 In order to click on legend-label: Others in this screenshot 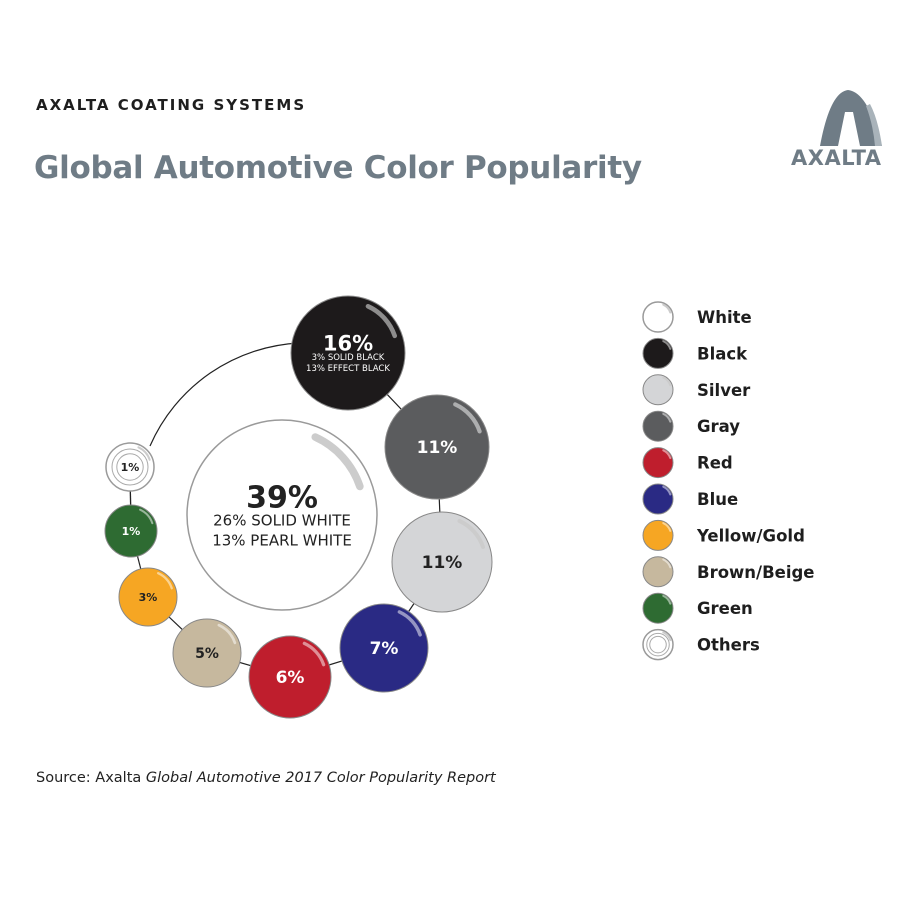, I will do `click(728, 645)`.